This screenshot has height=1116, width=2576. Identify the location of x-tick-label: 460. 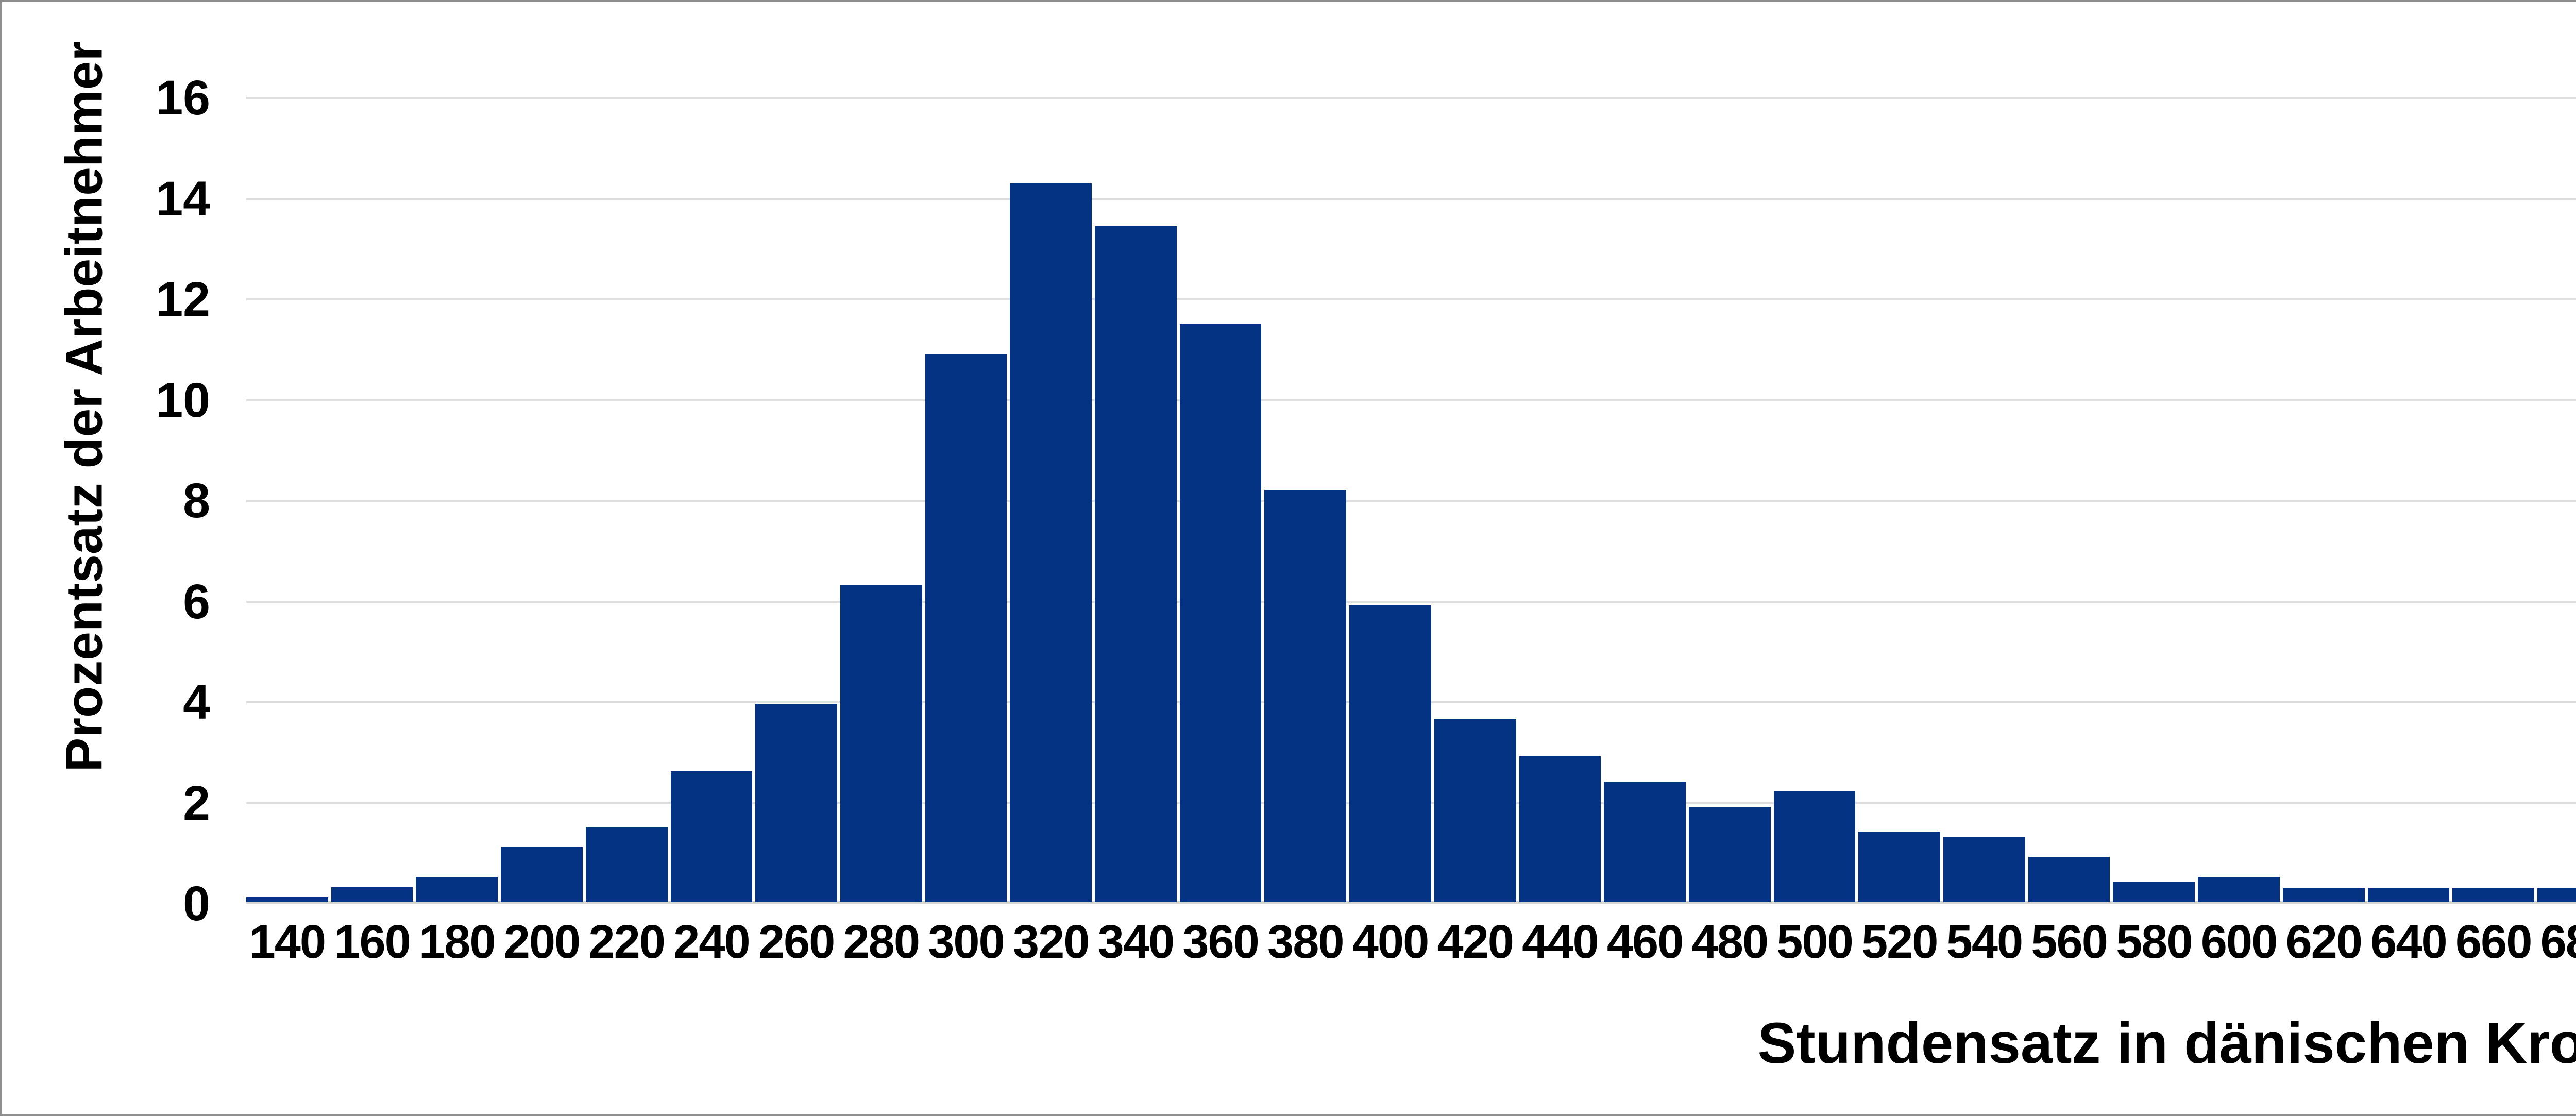
(1645, 942).